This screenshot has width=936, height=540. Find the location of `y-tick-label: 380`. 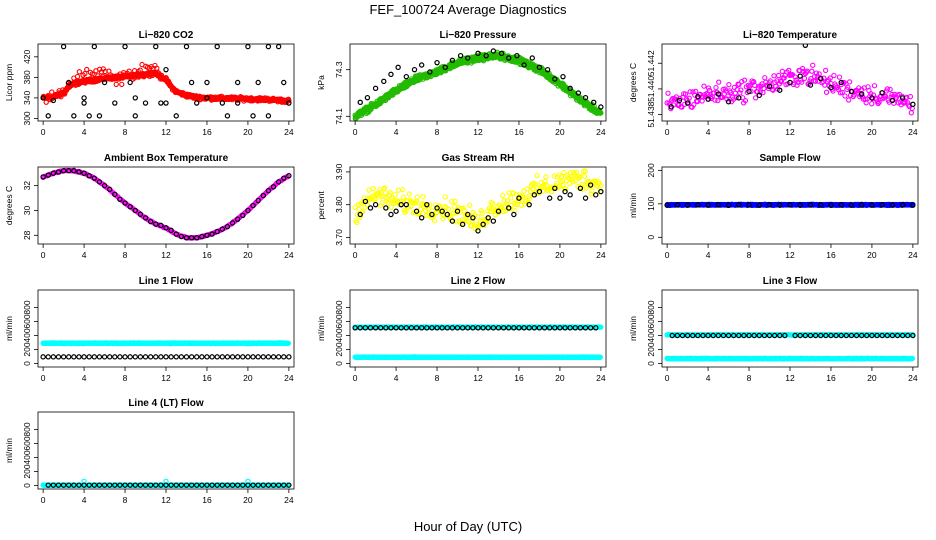

y-tick-label: 380 is located at coordinates (27, 77).